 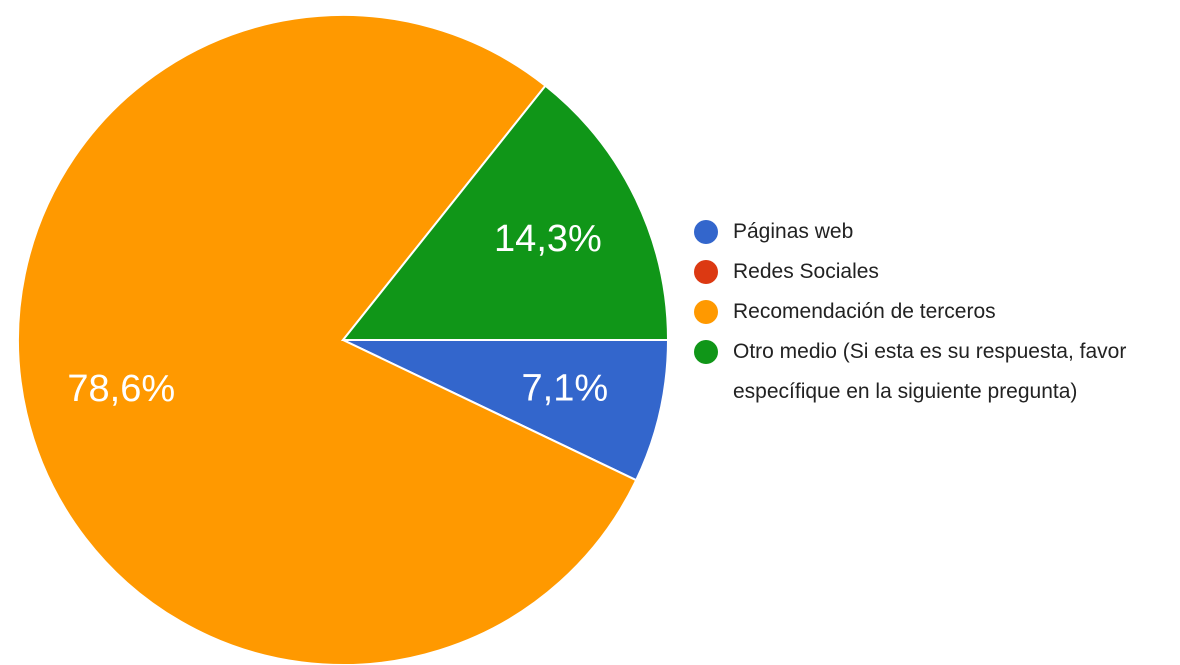 What do you see at coordinates (793, 231) in the screenshot?
I see `legend-label: Páginas web` at bounding box center [793, 231].